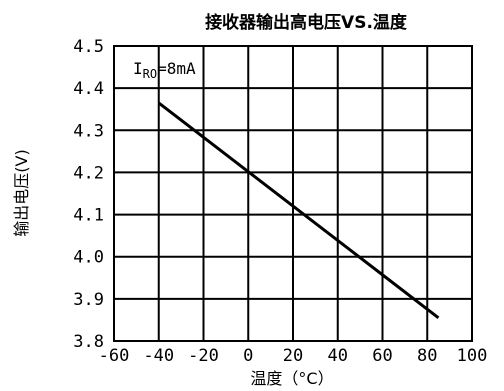 The width and height of the screenshot is (504, 391). Describe the element at coordinates (382, 356) in the screenshot. I see `x-tick-label: 60` at that location.